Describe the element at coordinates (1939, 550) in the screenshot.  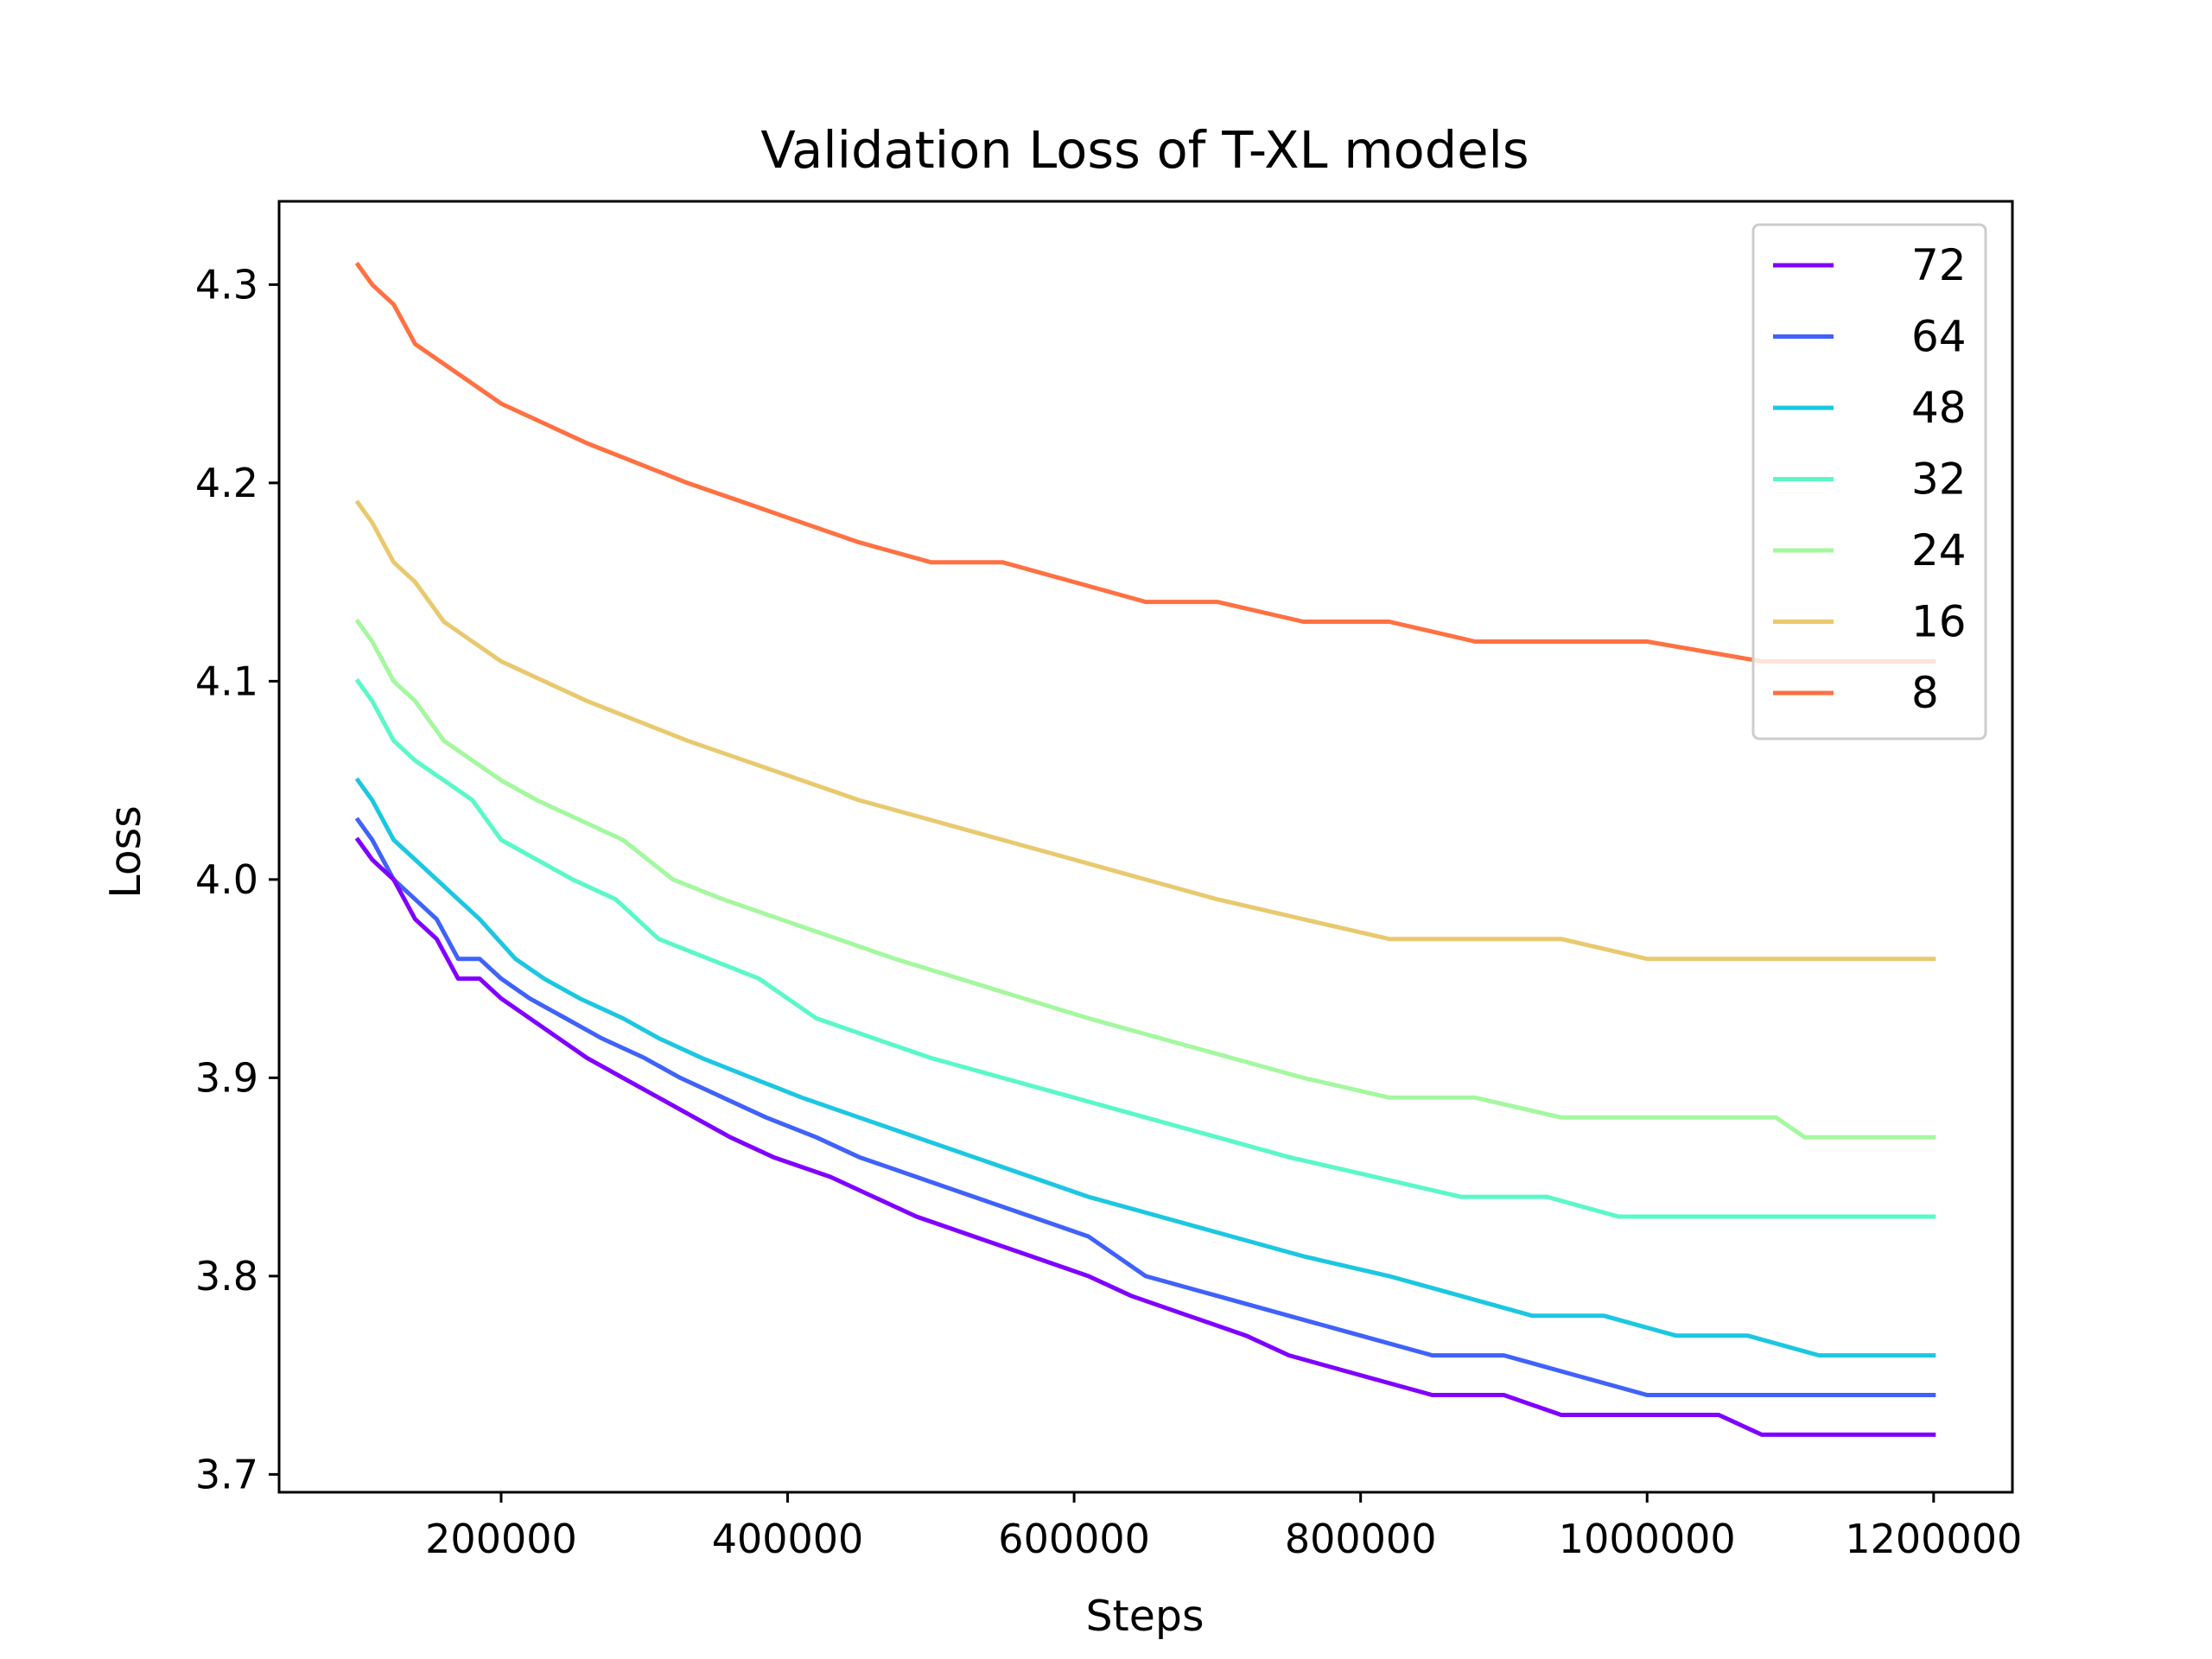
I see `legend-label-24: 24` at that location.